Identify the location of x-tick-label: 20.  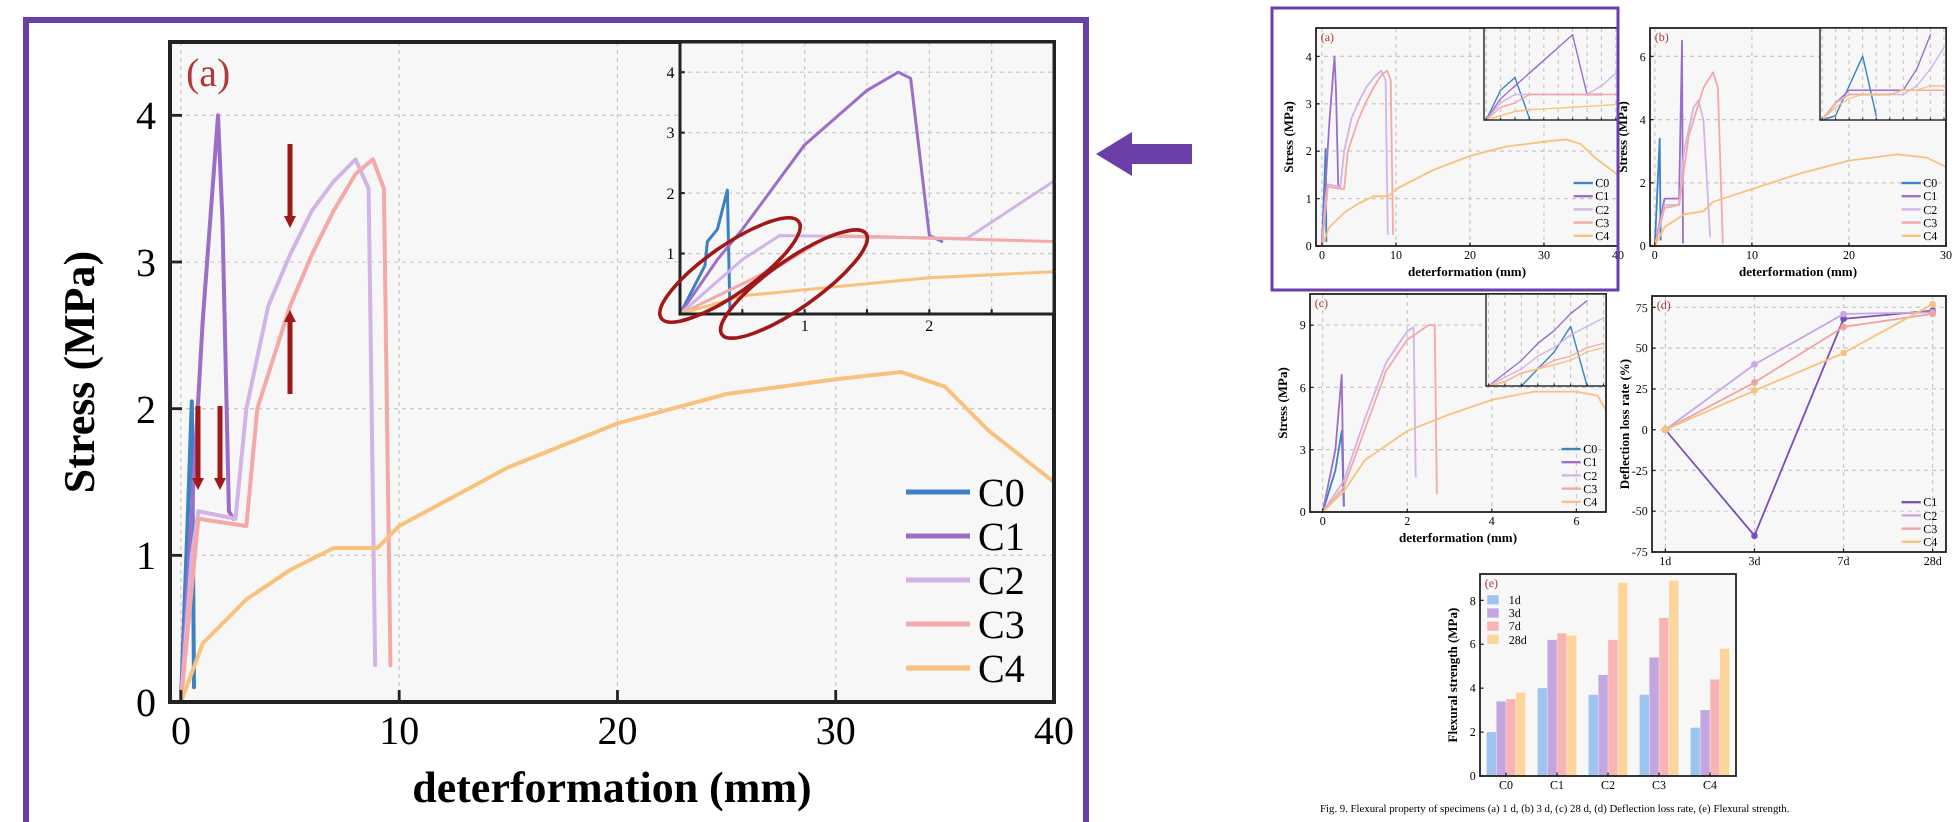
(617, 732).